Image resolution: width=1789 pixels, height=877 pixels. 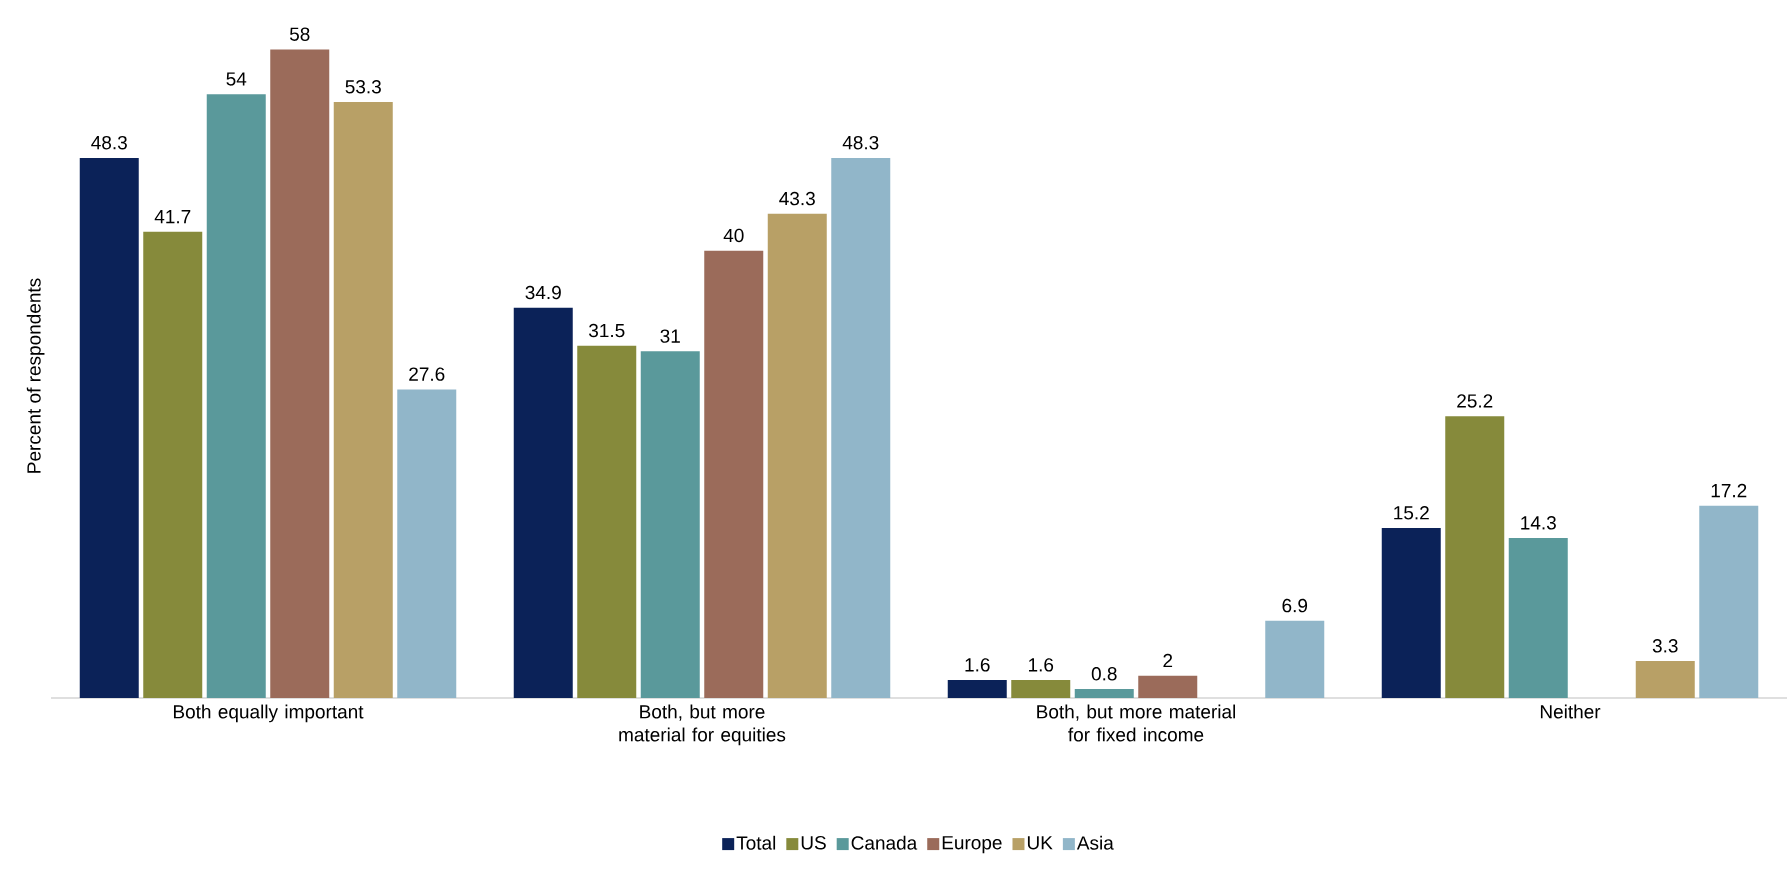 What do you see at coordinates (427, 374) in the screenshot?
I see `data-label: 27.6` at bounding box center [427, 374].